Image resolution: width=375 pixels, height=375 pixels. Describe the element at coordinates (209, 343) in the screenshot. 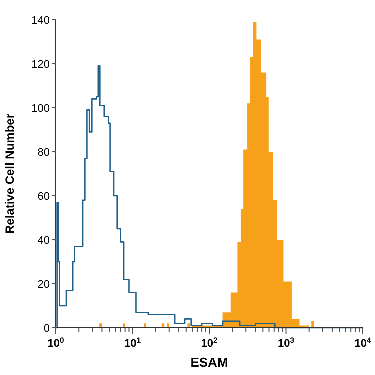

I see `x-tick-label: 10$^{2}$` at that location.